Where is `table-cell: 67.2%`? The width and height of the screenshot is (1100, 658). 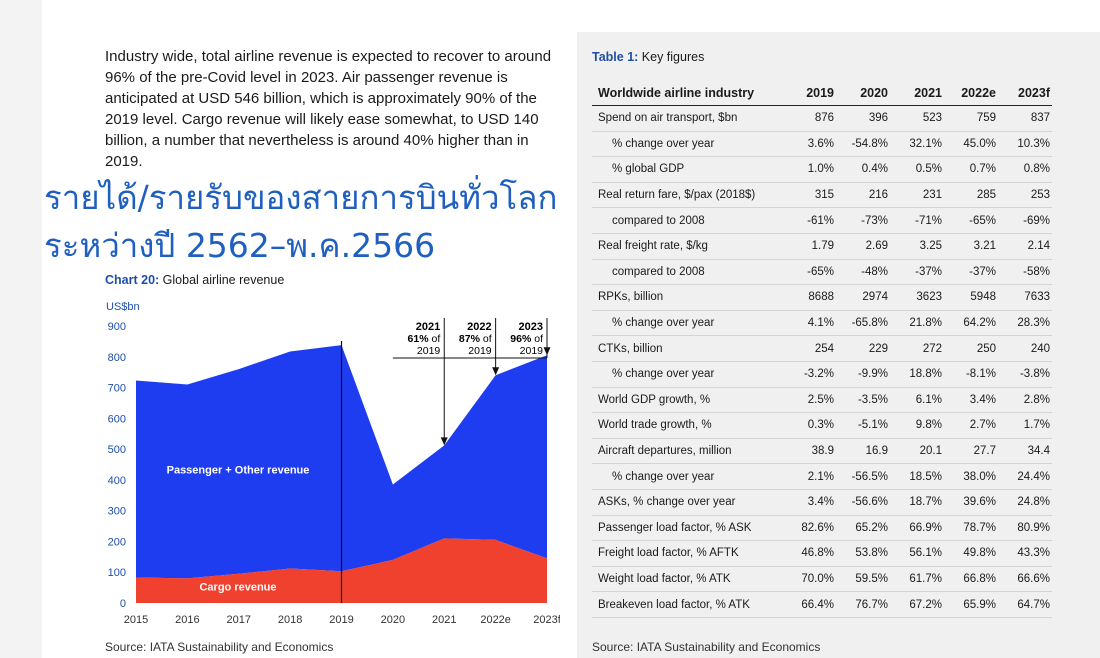 table-cell: 67.2% is located at coordinates (917, 604).